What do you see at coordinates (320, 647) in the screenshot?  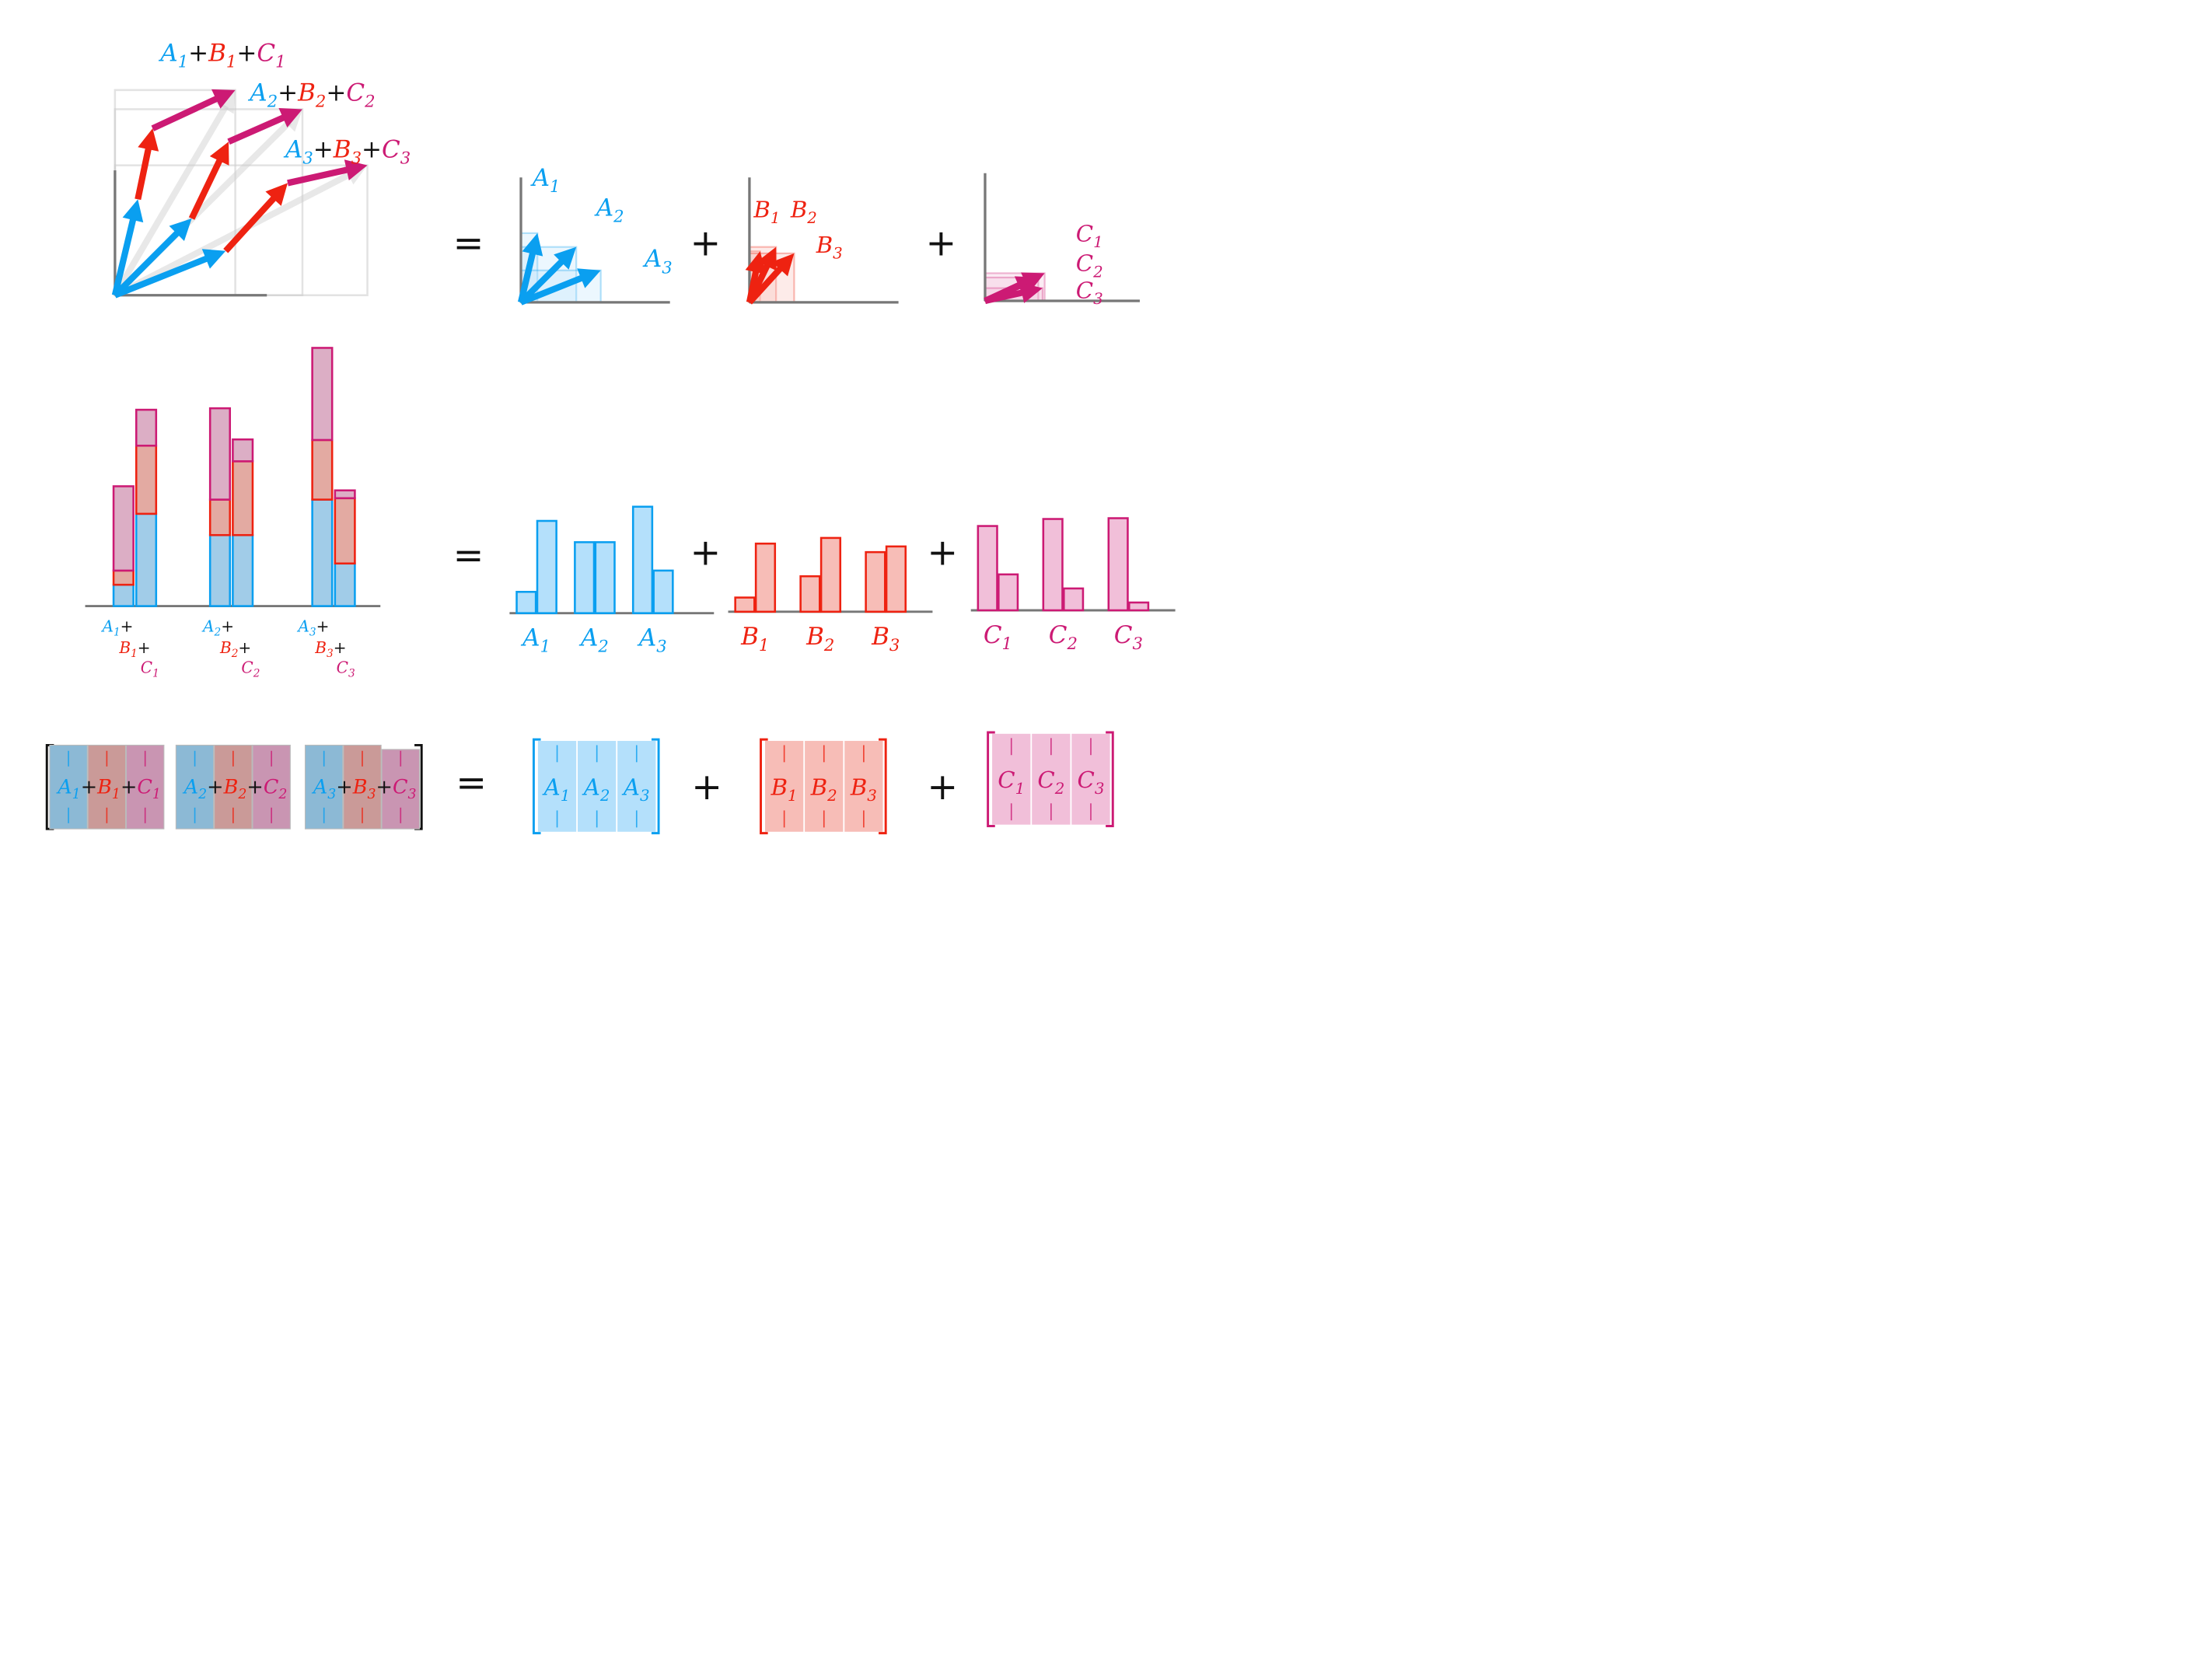 I see `stack-cat-label-b3-letter: B` at bounding box center [320, 647].